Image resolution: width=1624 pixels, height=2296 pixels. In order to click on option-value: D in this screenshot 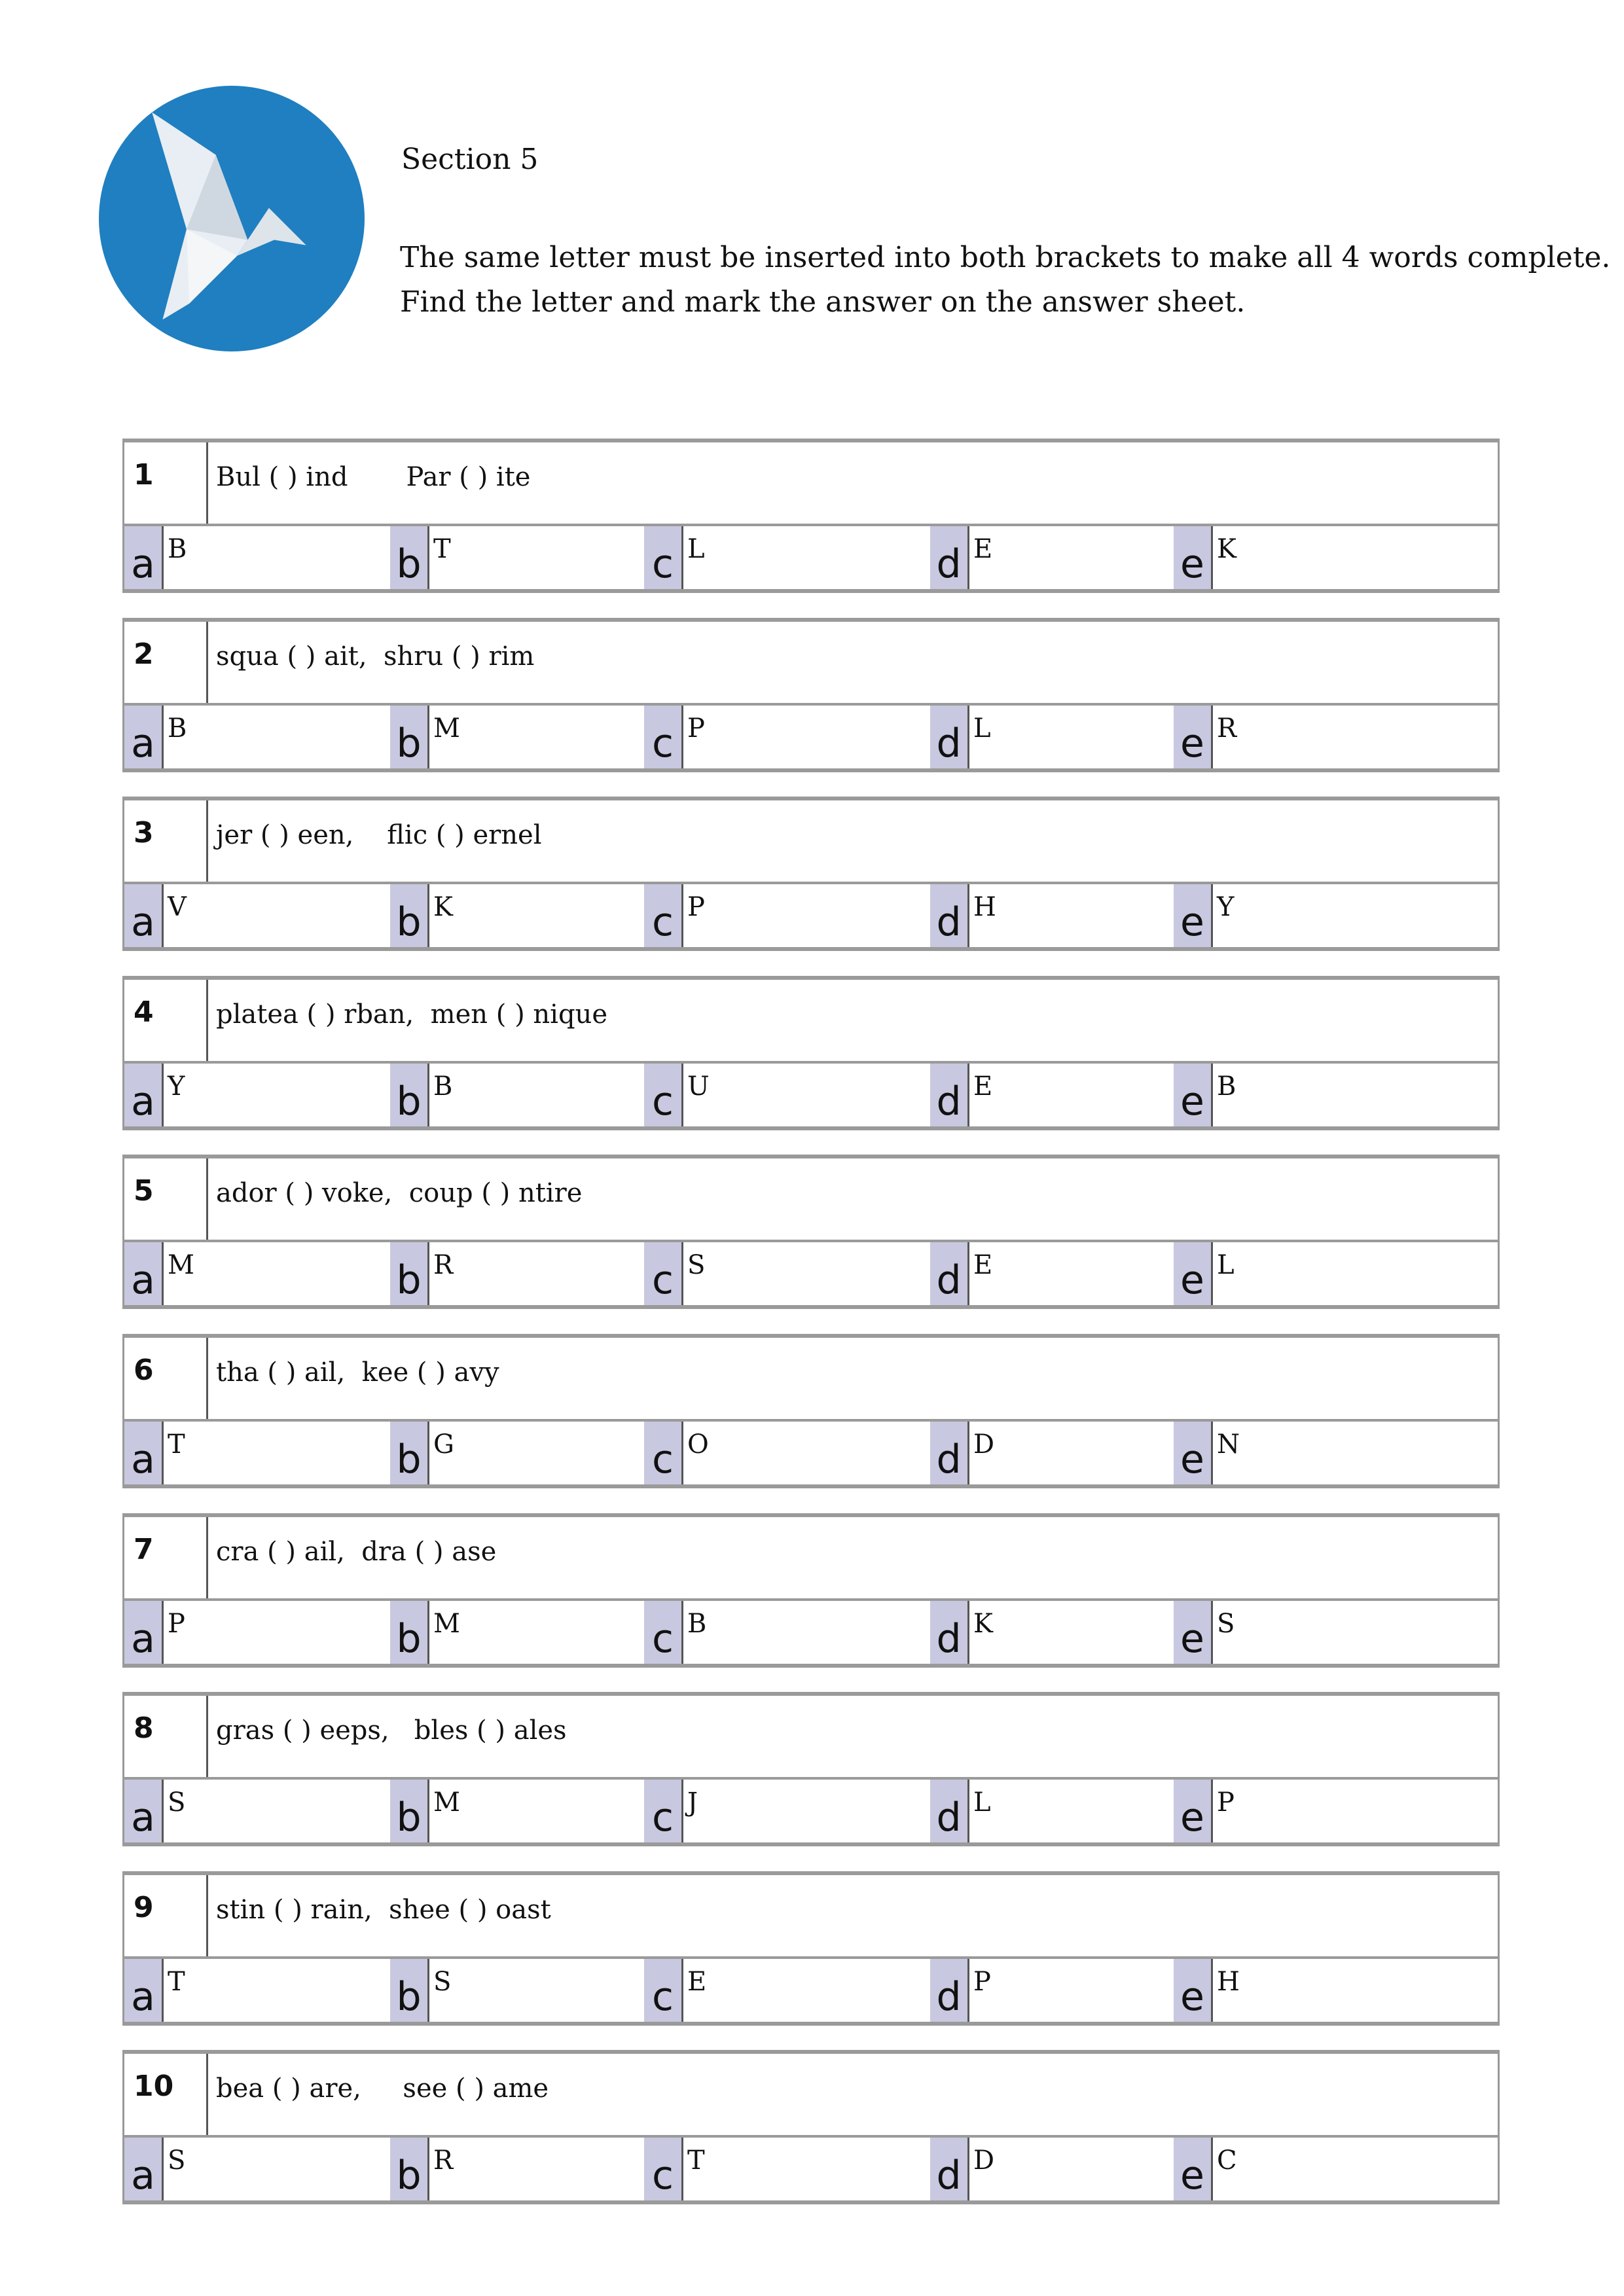, I will do `click(984, 1444)`.